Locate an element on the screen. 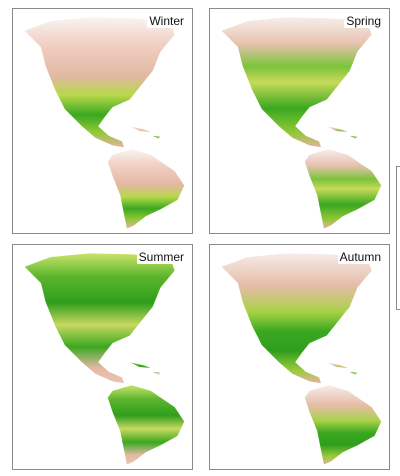  panel-label: Autumn is located at coordinates (360, 257).